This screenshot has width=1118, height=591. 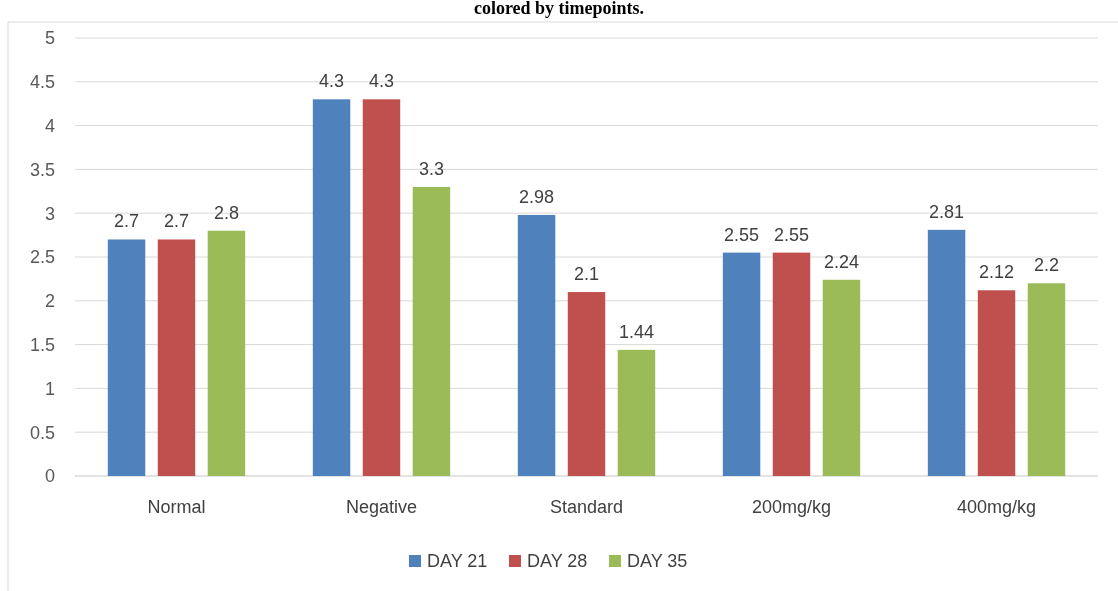 I want to click on data-label: 2.81, so click(x=947, y=211).